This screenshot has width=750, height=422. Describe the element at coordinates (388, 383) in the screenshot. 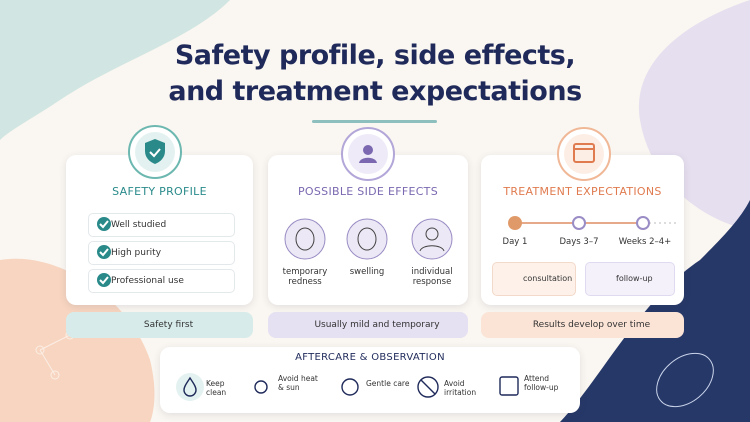

I see `aftercare-label: Gentle care` at that location.